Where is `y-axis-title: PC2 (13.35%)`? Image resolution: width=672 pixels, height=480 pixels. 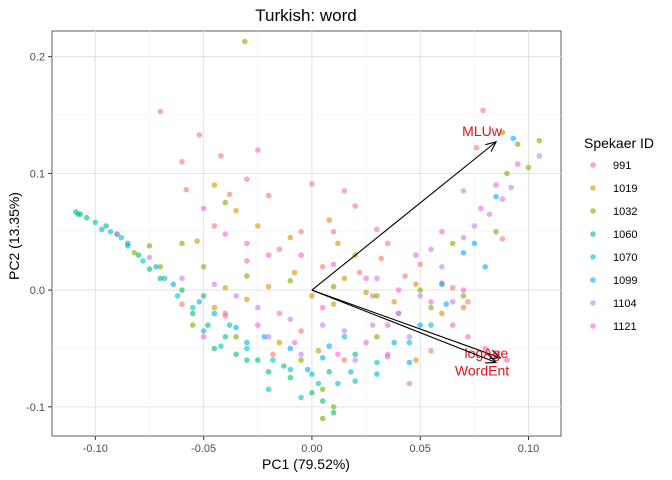
y-axis-title: PC2 (13.35%) is located at coordinates (14, 236).